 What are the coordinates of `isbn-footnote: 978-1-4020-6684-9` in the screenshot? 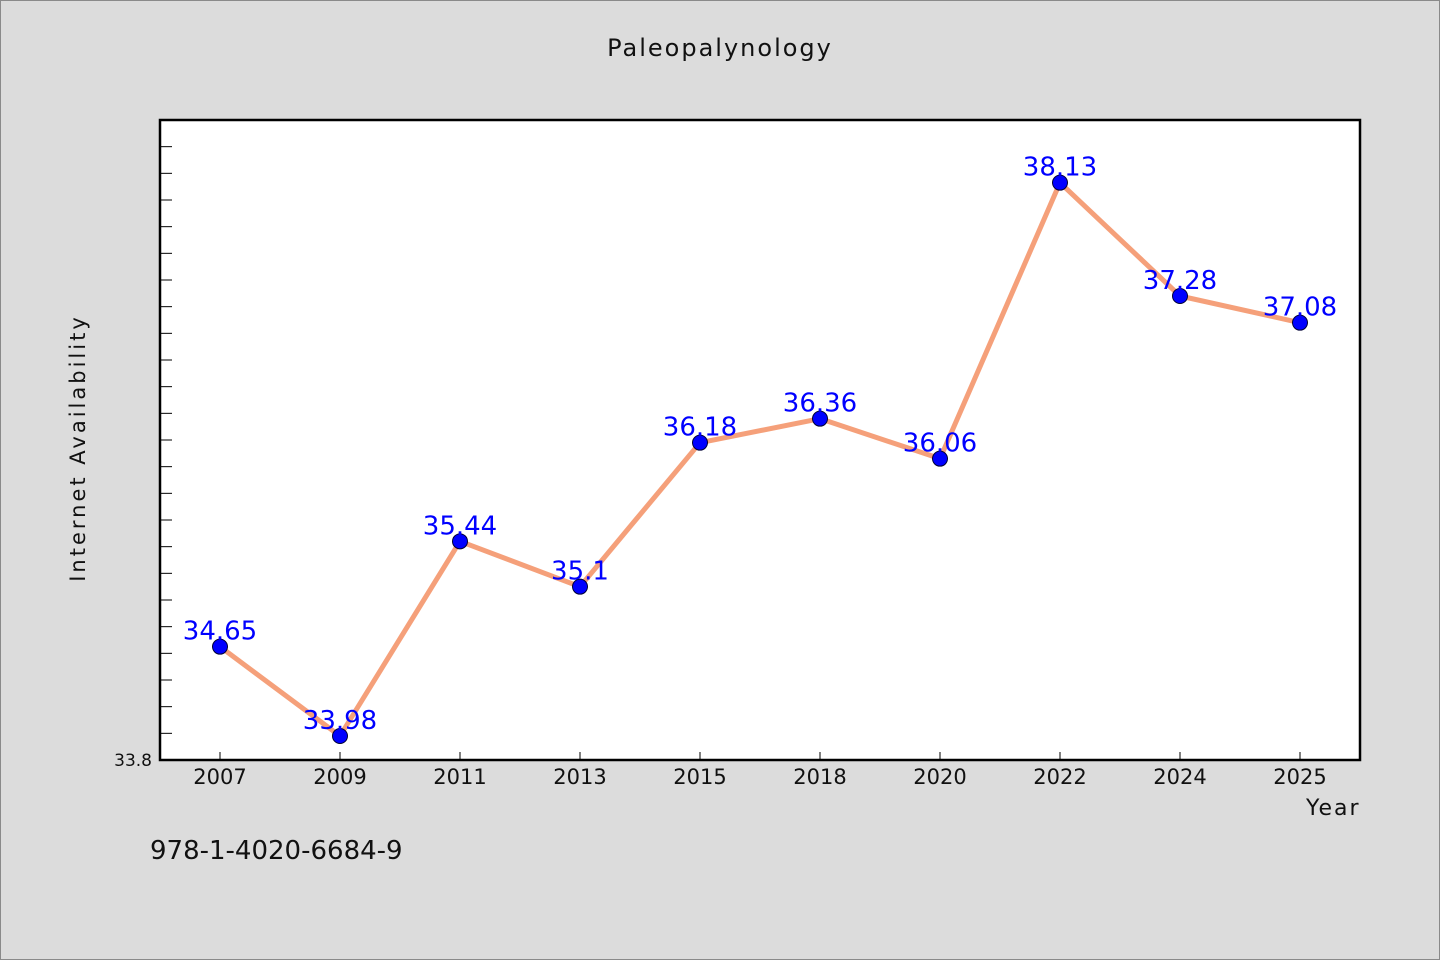 It's located at (276, 851).